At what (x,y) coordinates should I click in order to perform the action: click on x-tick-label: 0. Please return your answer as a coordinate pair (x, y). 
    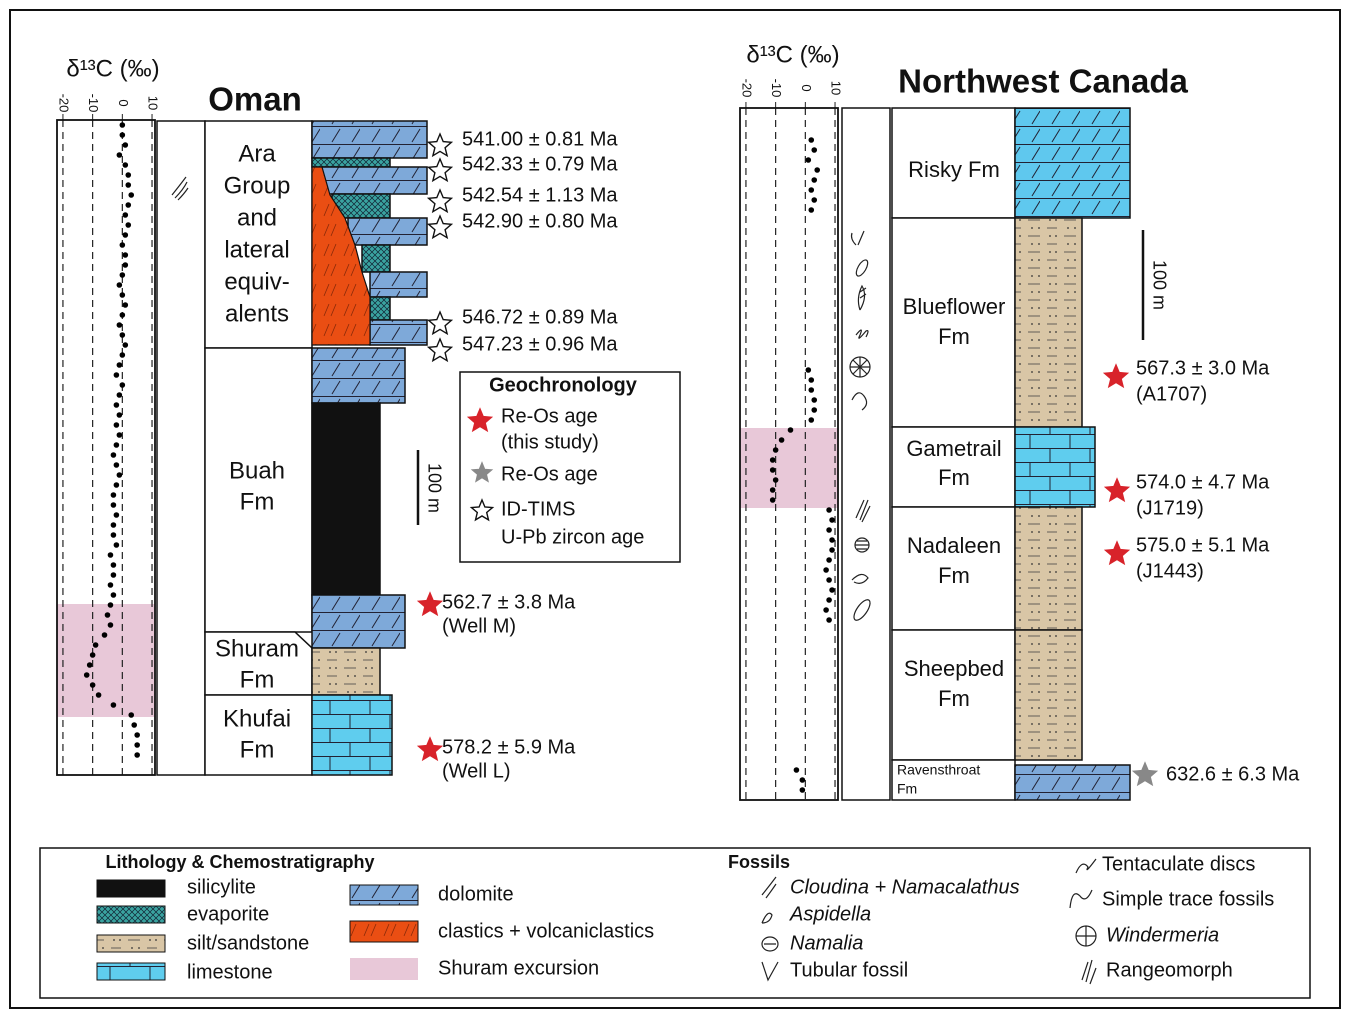
    Looking at the image, I should click on (123, 102).